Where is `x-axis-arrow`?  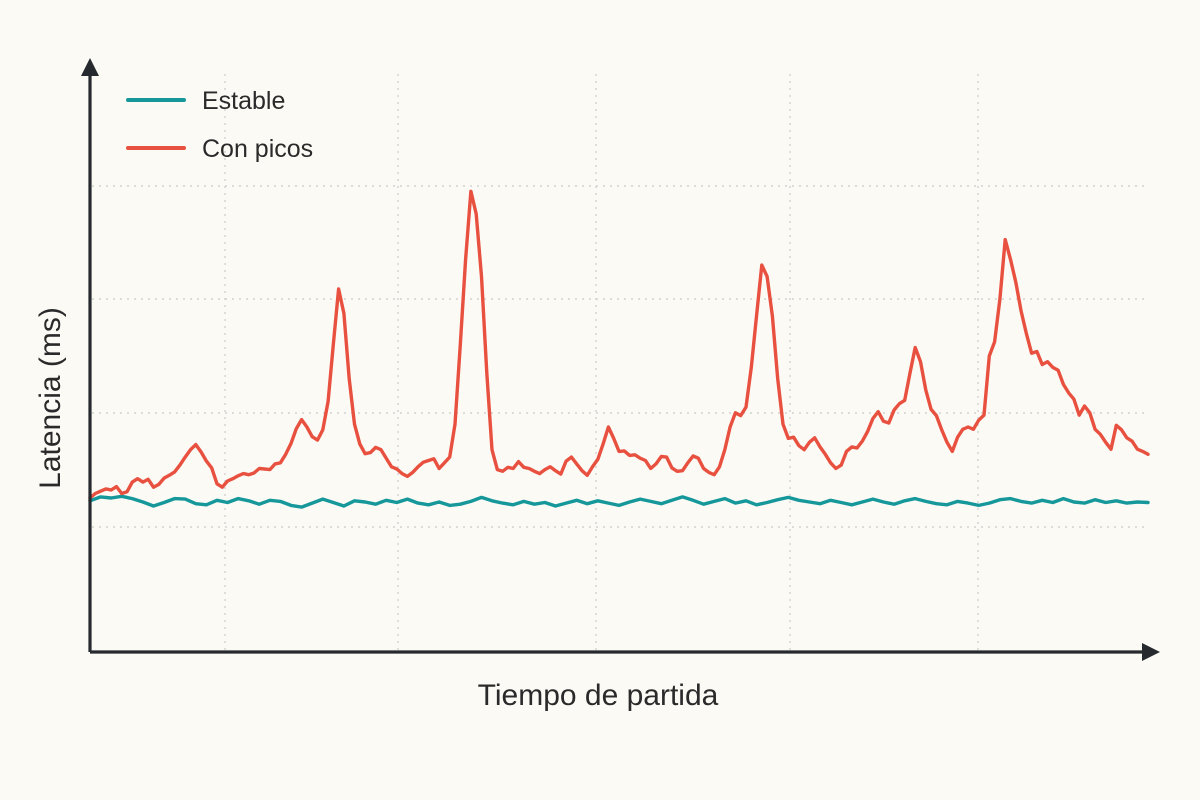 x-axis-arrow is located at coordinates (1151, 652).